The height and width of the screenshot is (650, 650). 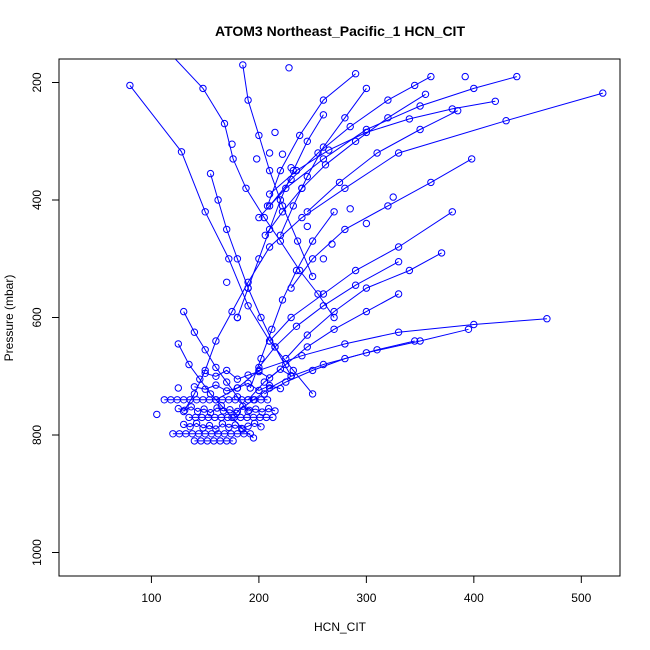 What do you see at coordinates (151, 598) in the screenshot?
I see `x-tick-label: 100` at bounding box center [151, 598].